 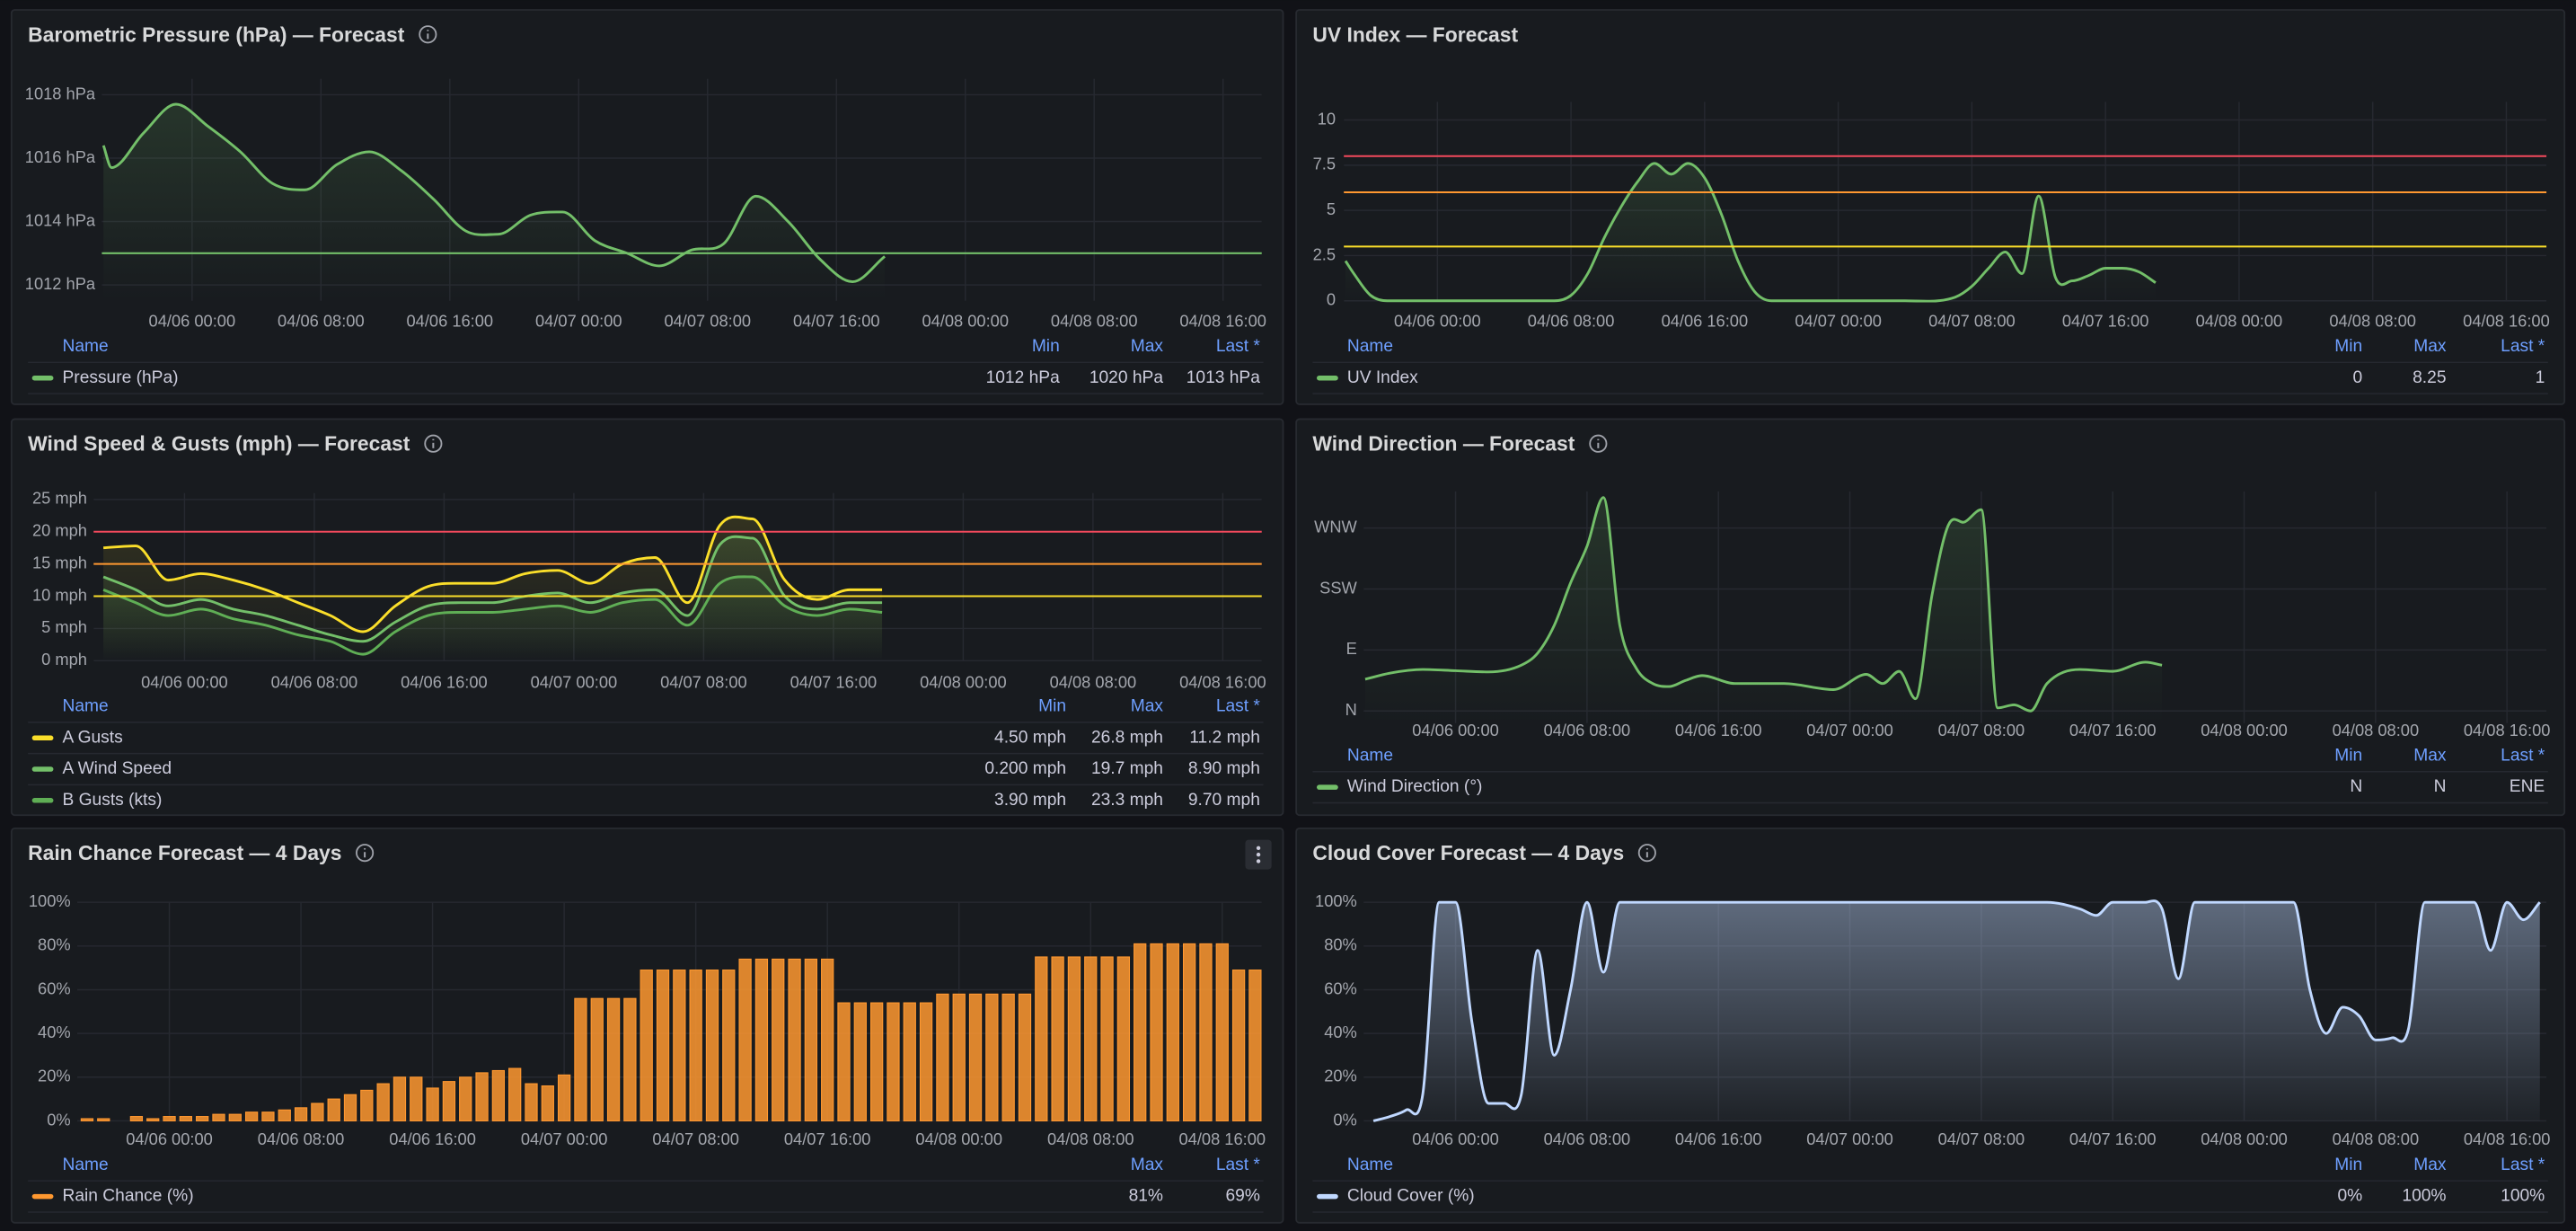 I want to click on legend-value: 26.8 mph, so click(x=1127, y=737).